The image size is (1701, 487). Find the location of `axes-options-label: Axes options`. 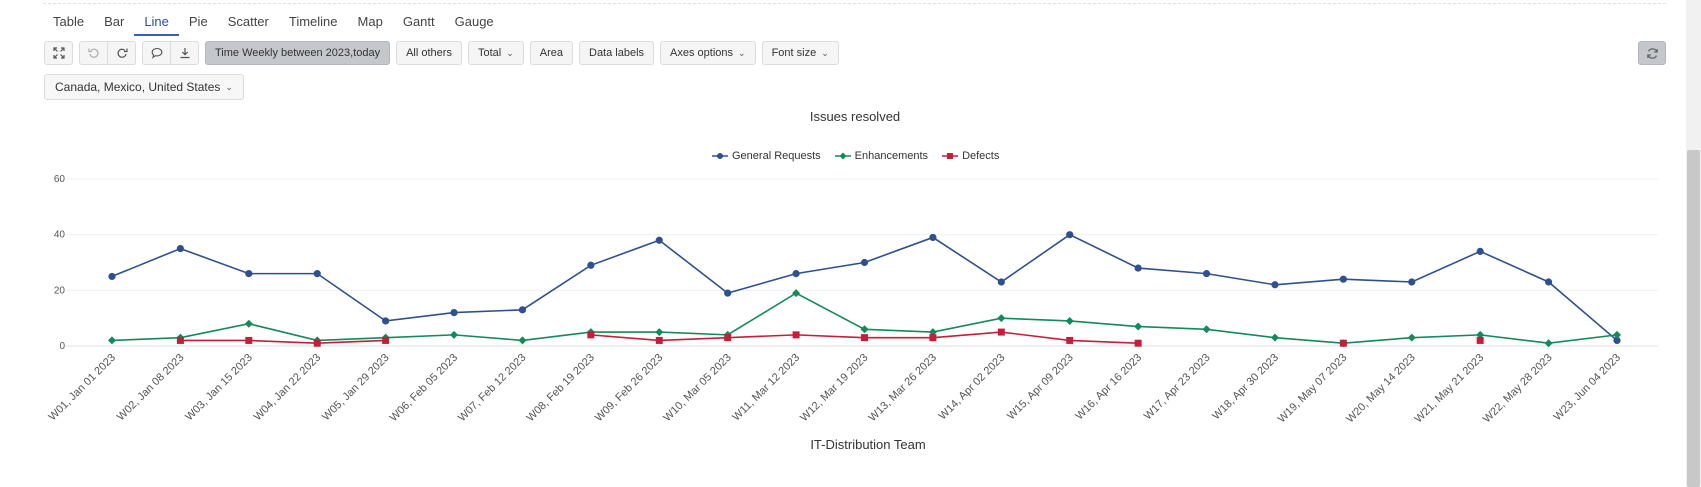

axes-options-label: Axes options is located at coordinates (702, 53).